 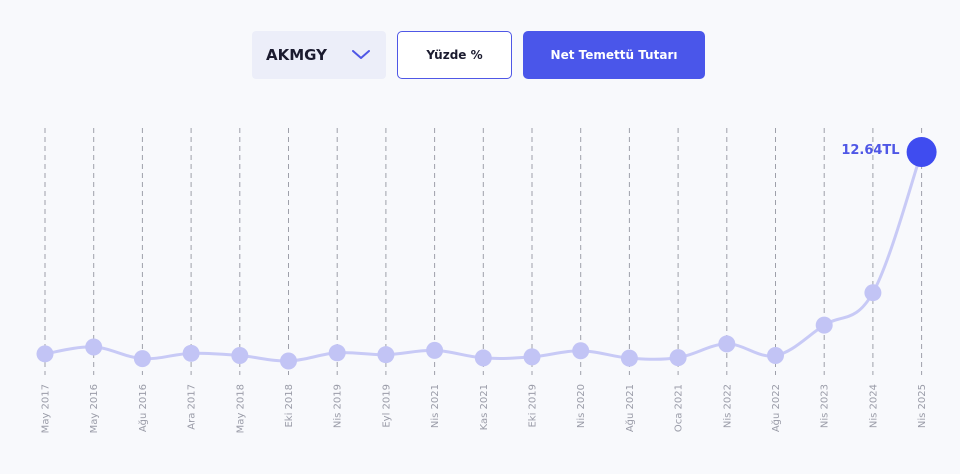 What do you see at coordinates (581, 406) in the screenshot?
I see `x-tick-label: Nis 2020` at bounding box center [581, 406].